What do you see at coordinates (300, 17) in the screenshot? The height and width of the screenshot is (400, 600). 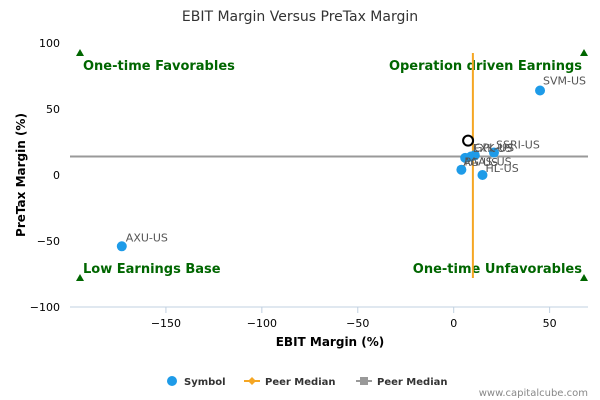 I see `chart-title: EBIT Margin Versus PreTax Margin` at bounding box center [300, 17].